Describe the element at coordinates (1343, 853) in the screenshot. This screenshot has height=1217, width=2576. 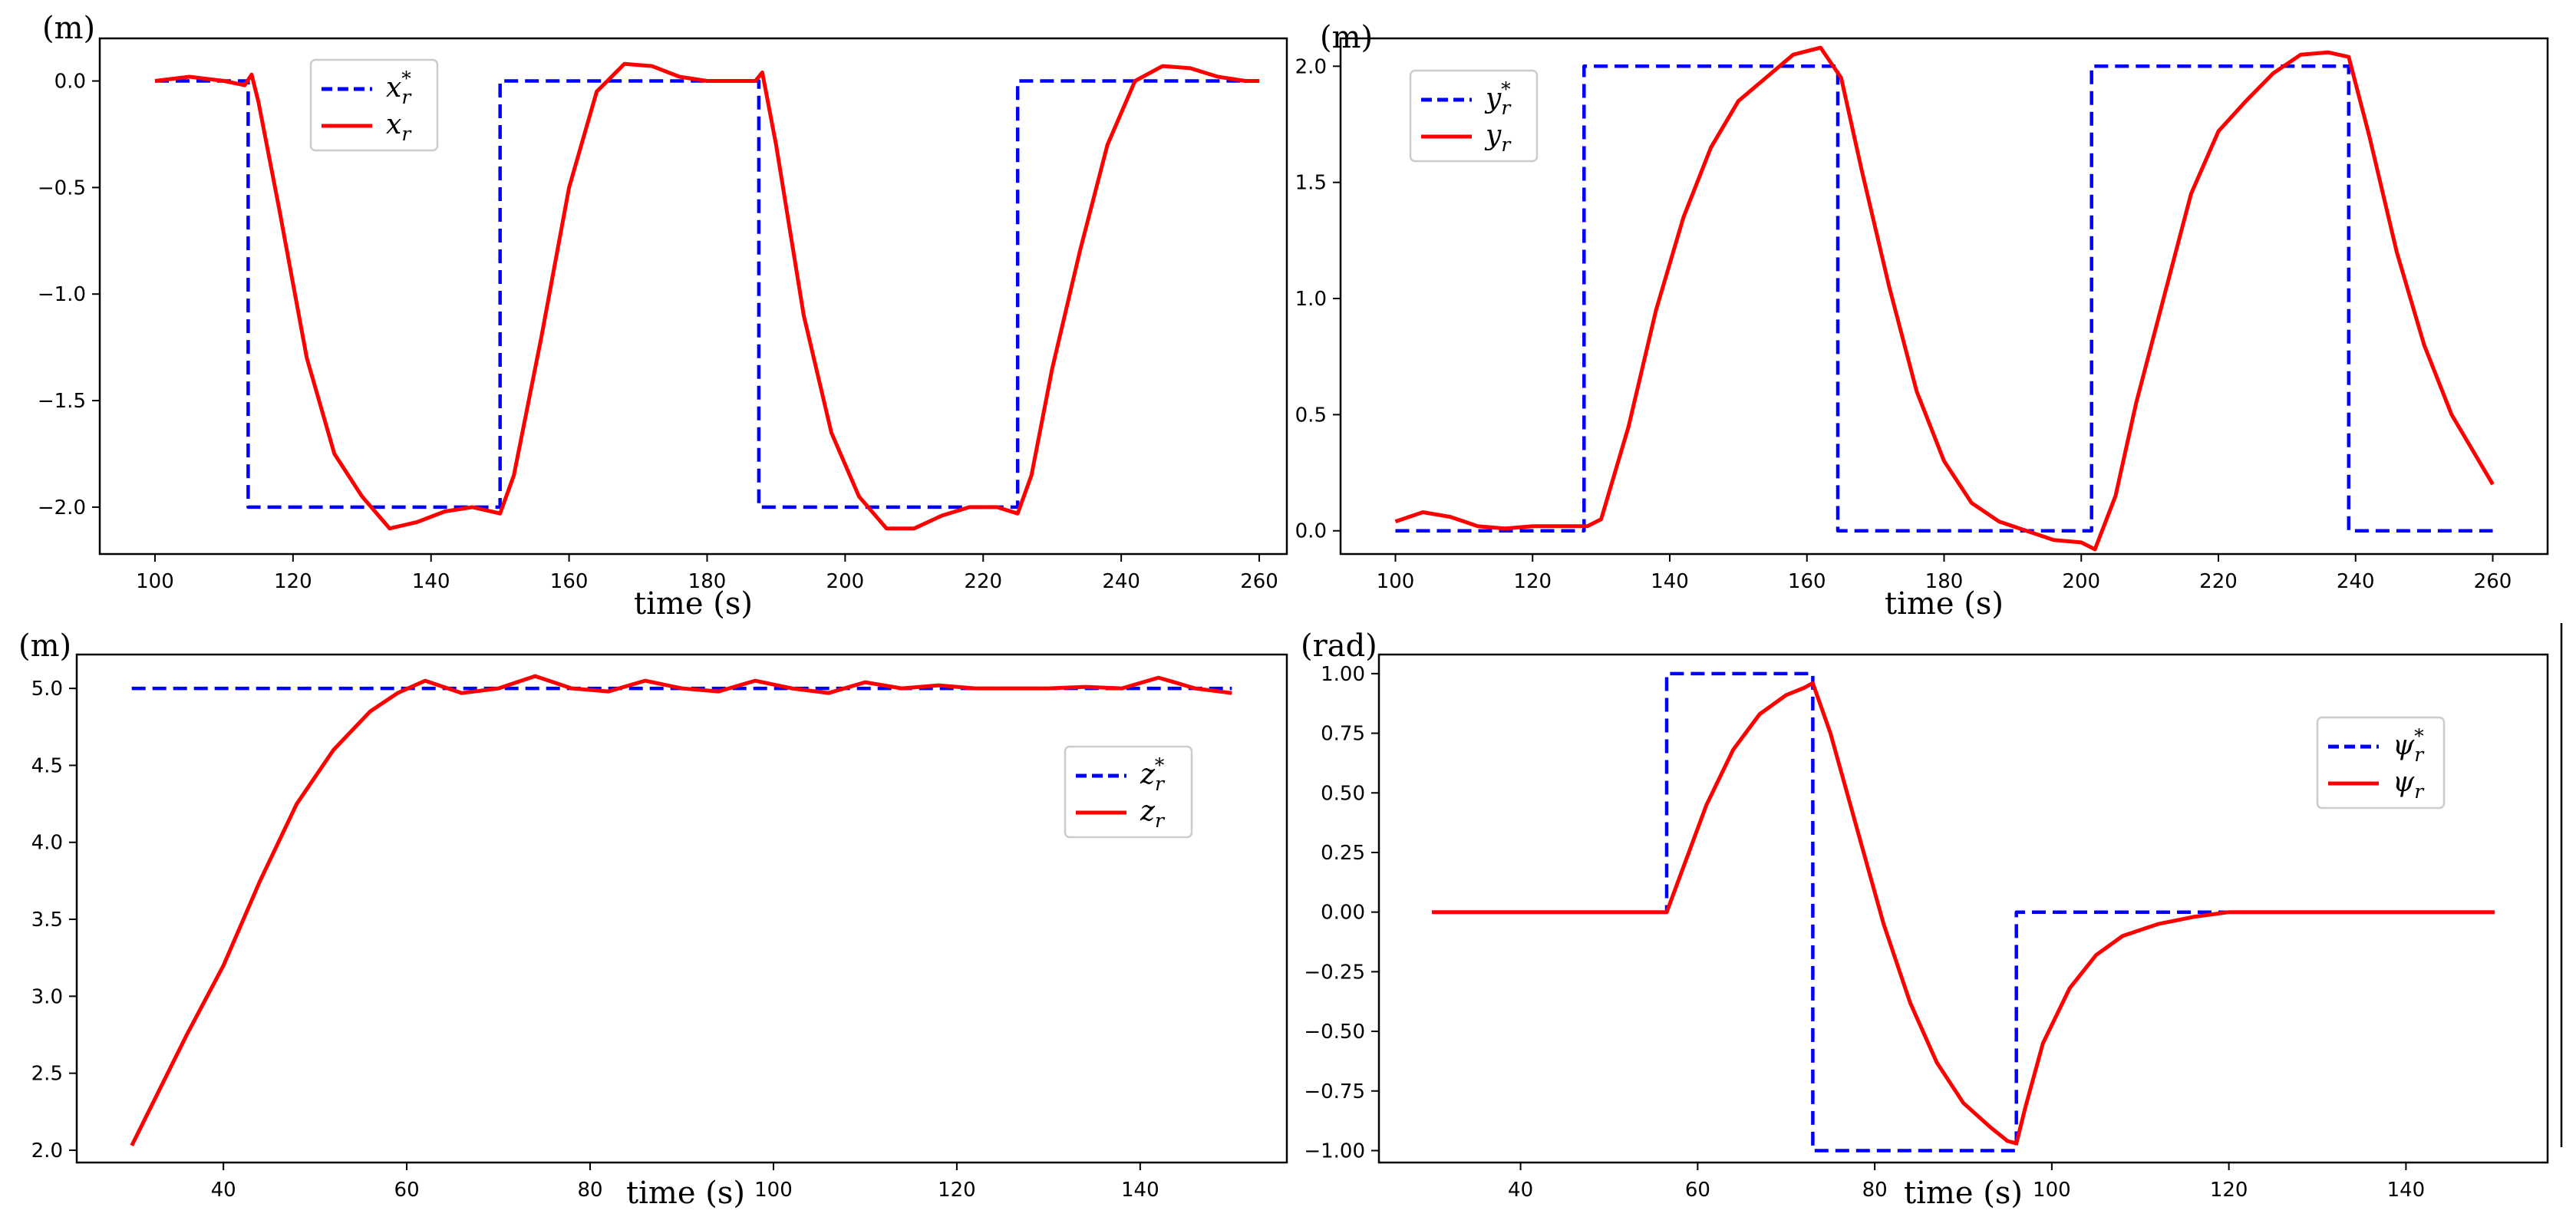
I see `y-tick-label: 0.25` at that location.